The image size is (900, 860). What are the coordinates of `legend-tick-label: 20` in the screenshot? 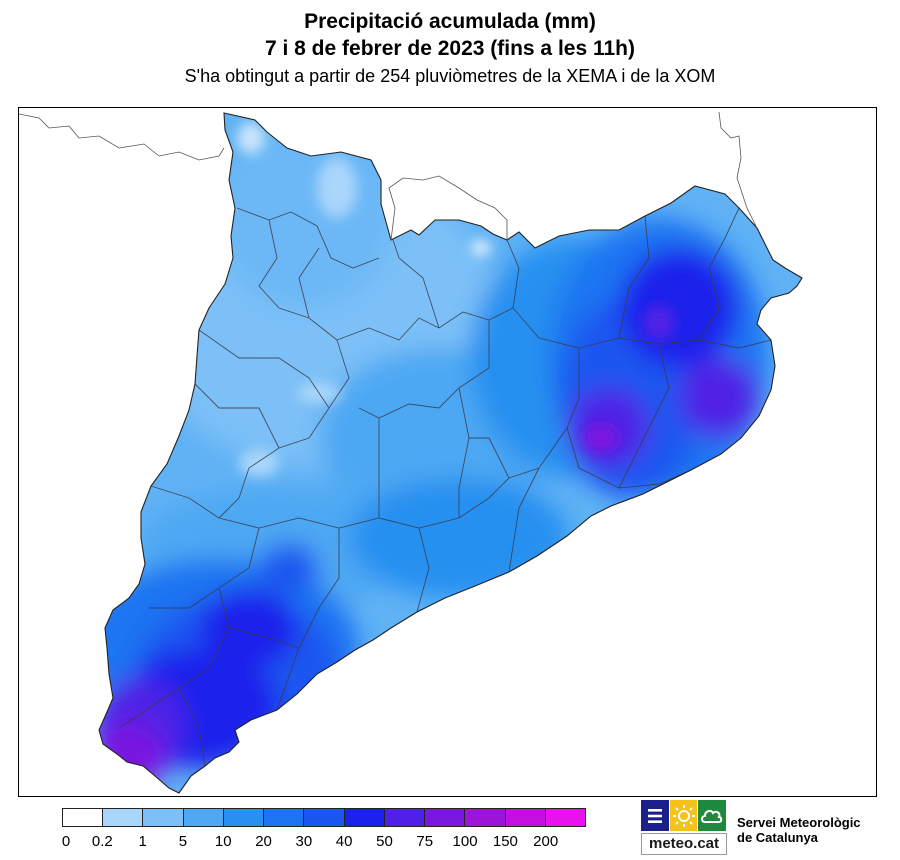 It's located at (263, 841).